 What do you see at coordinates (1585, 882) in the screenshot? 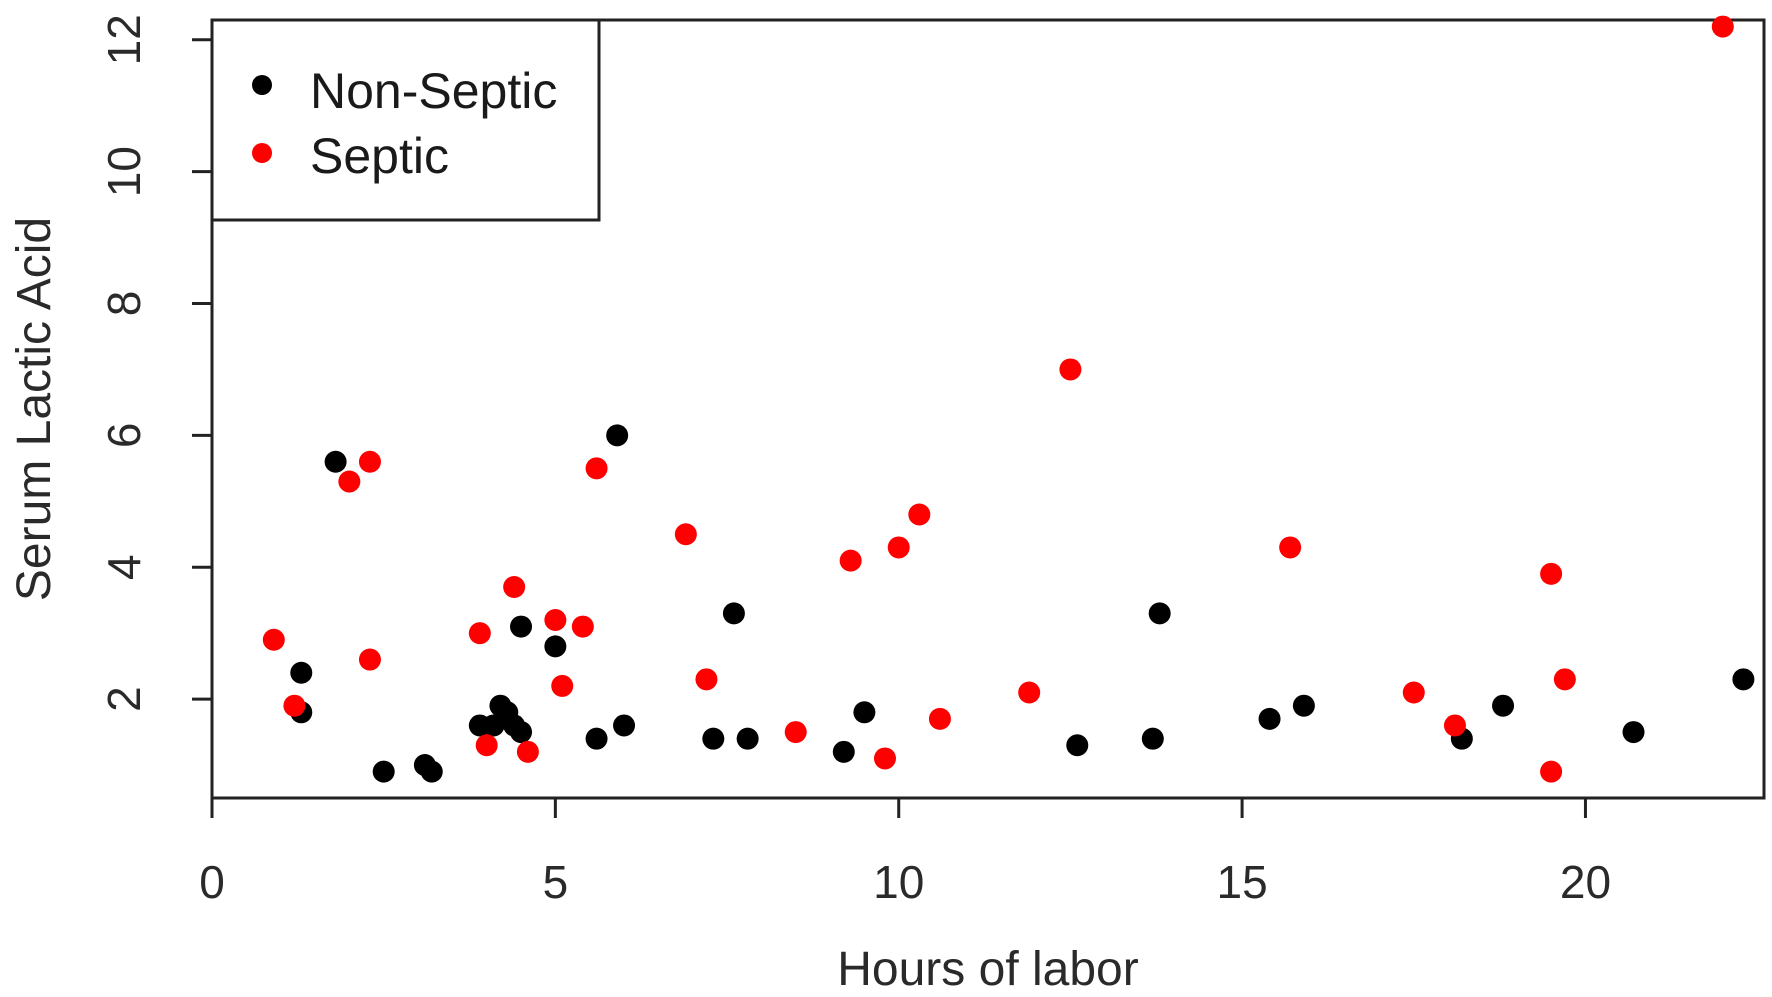
I see `x-tick-label: 20` at bounding box center [1585, 882].